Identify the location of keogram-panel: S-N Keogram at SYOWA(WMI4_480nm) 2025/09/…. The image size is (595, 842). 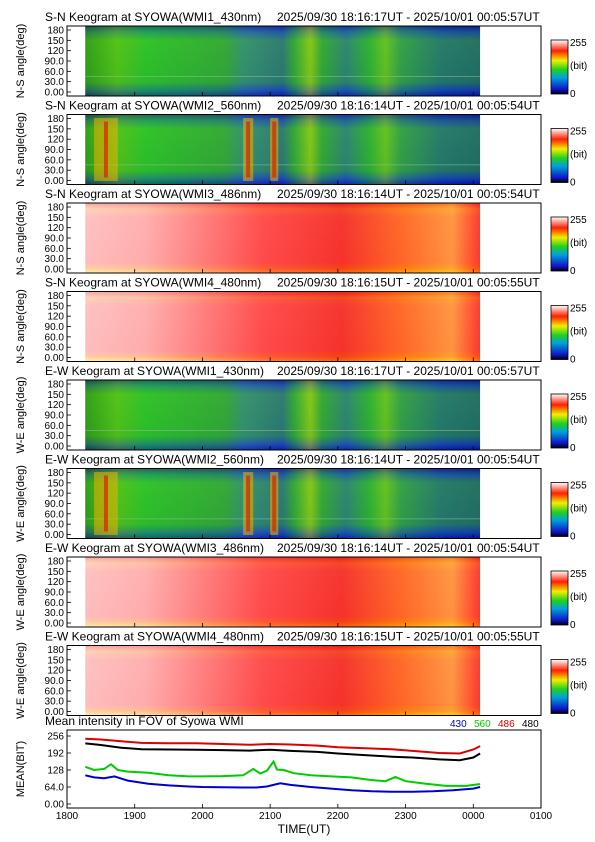
(301, 321).